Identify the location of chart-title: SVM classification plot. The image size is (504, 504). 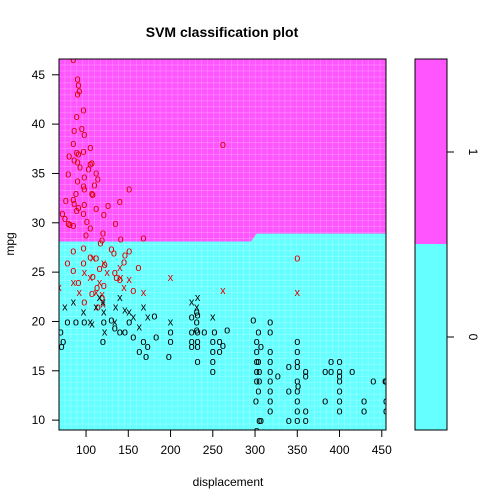
(222, 32).